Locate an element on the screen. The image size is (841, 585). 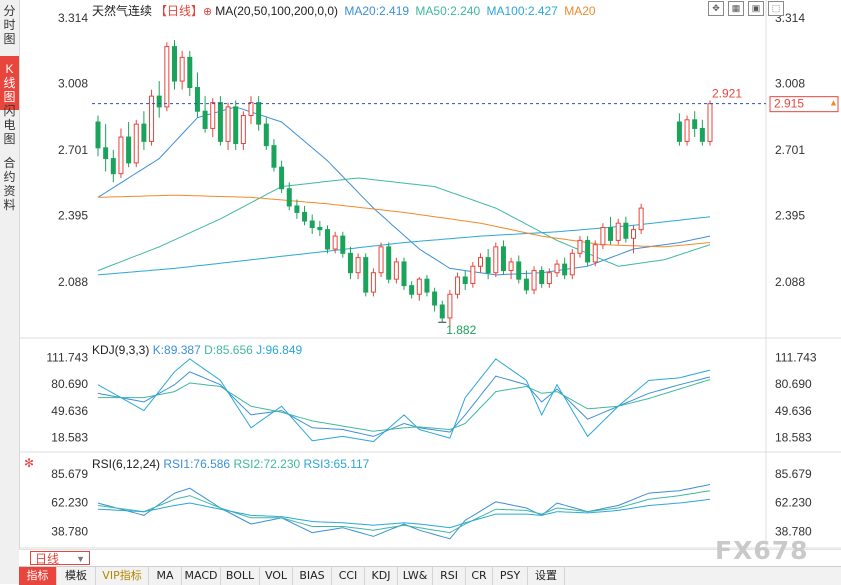
period-selector: 日线 ▼ is located at coordinates (60, 558).